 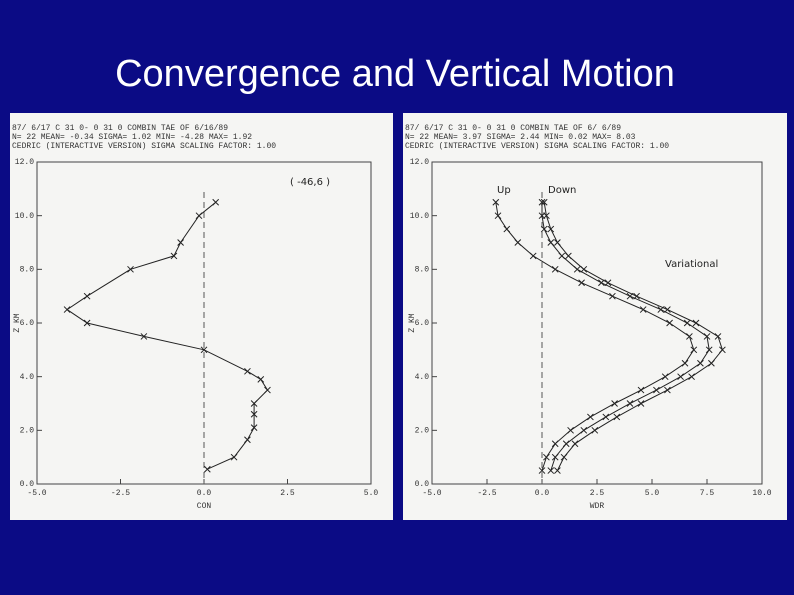 What do you see at coordinates (562, 190) in the screenshot?
I see `annotation: Down` at bounding box center [562, 190].